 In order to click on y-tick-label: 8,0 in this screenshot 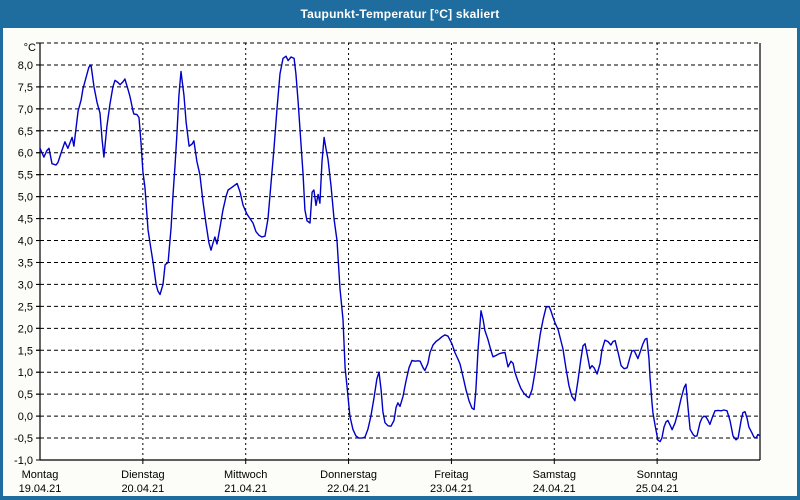, I will do `click(25, 66)`.